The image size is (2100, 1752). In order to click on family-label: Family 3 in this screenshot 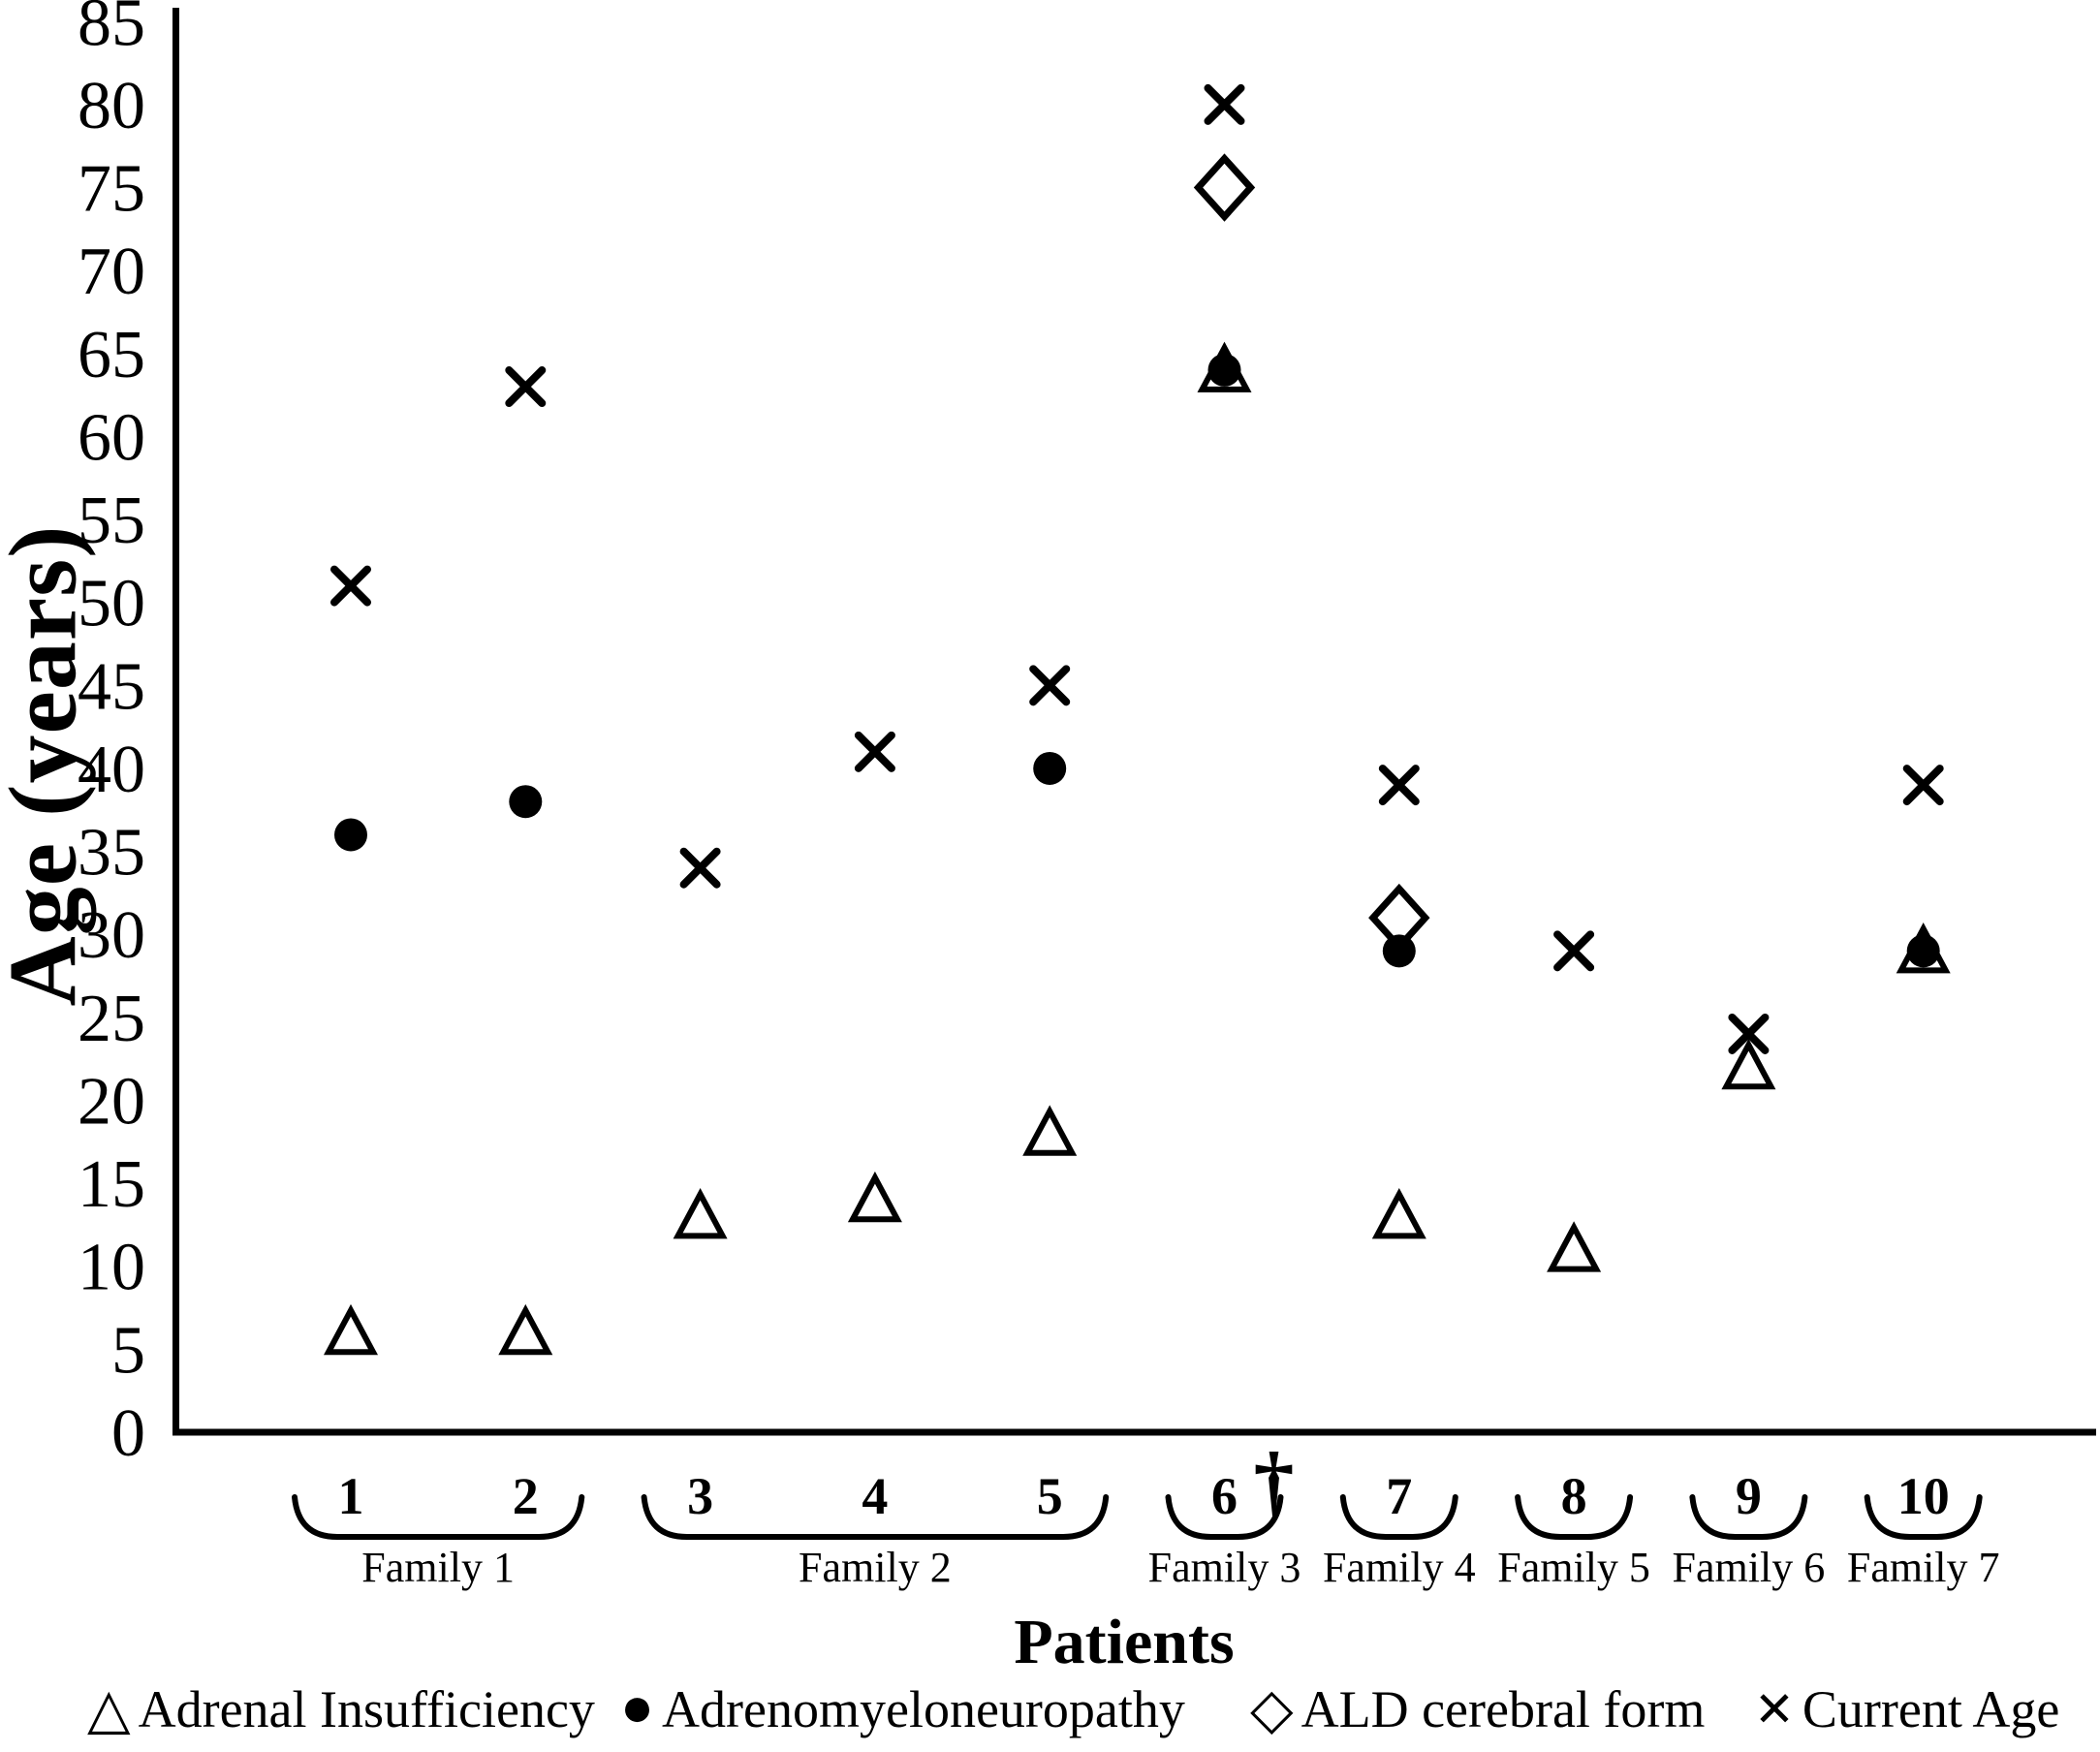, I will do `click(1224, 1567)`.